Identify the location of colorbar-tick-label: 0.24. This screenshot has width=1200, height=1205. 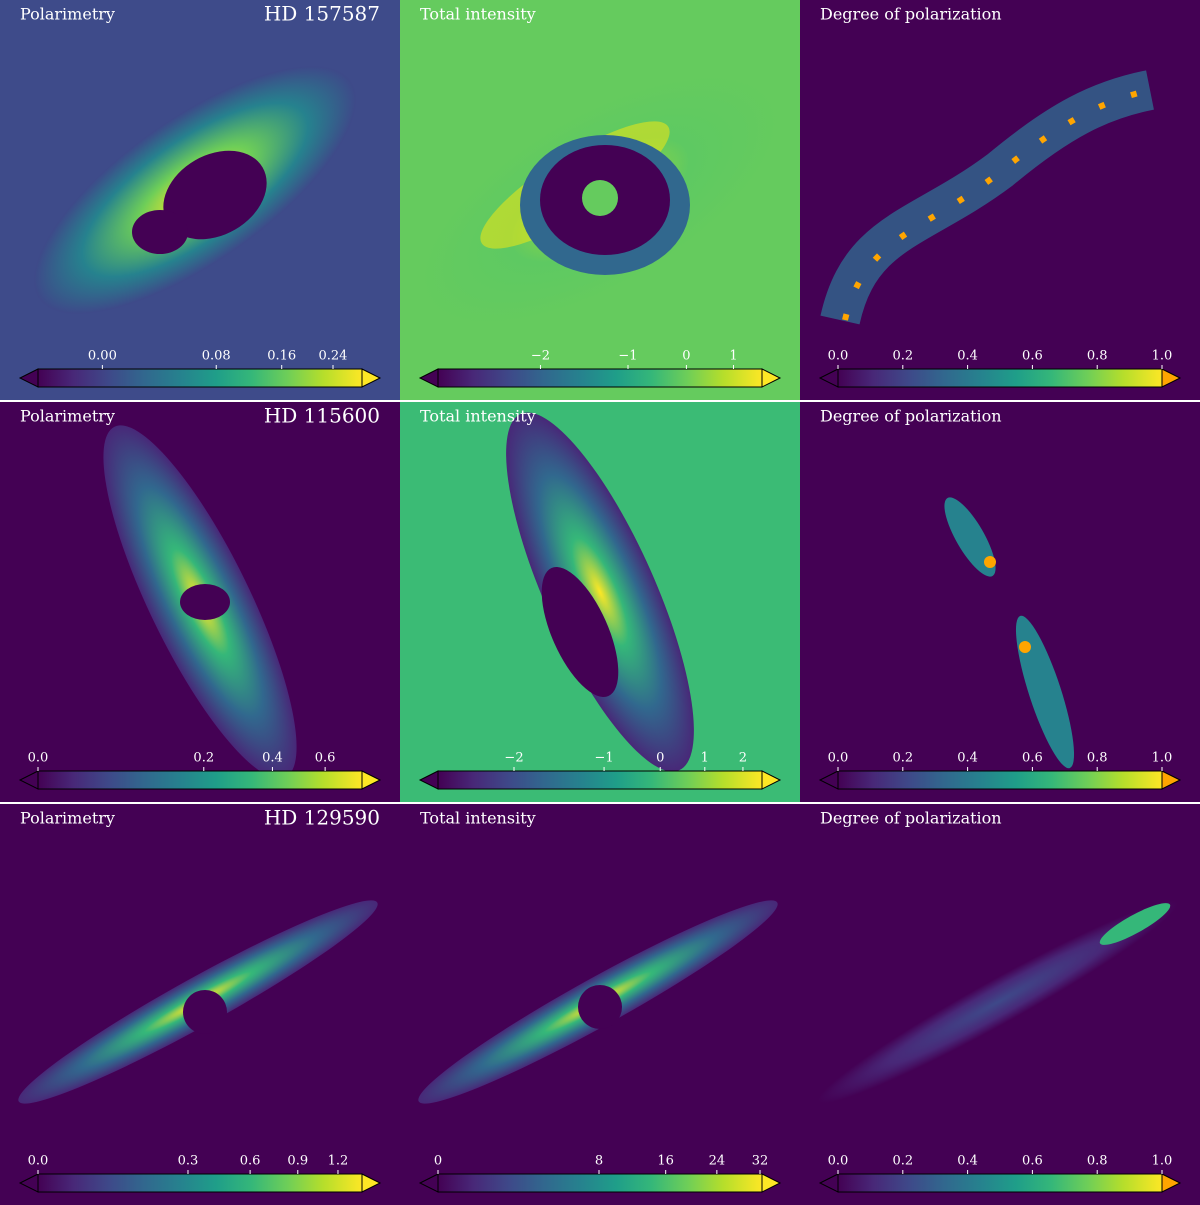
(333, 356).